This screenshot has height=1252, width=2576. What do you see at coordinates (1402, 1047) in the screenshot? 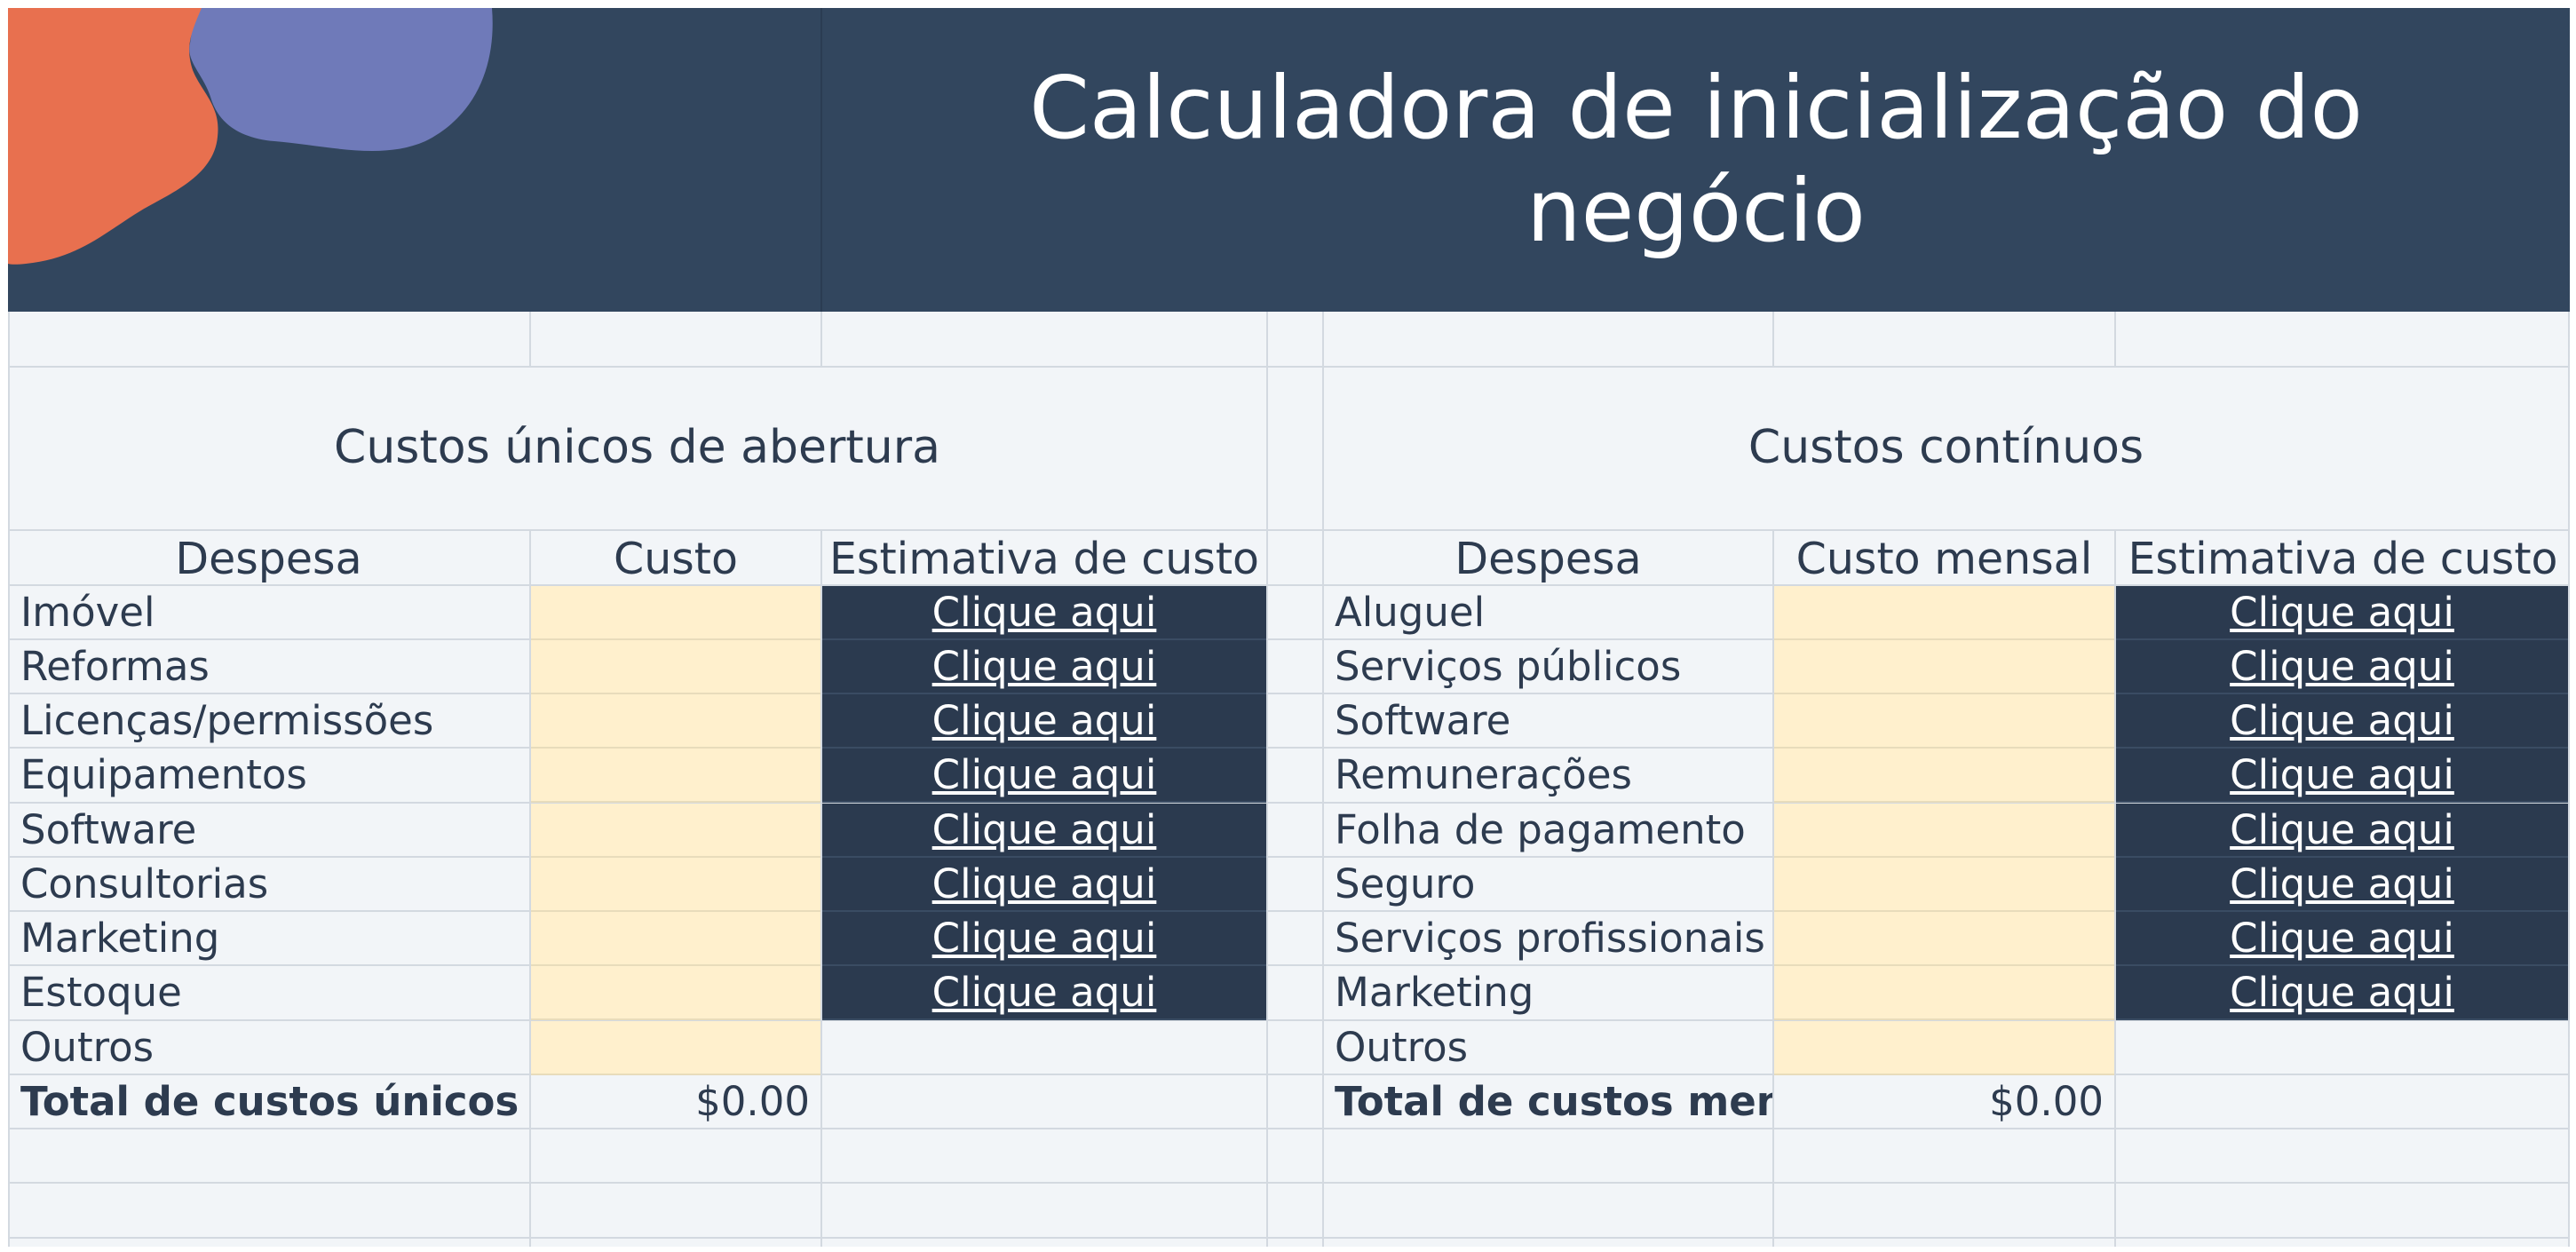
I see `right-row-label: Outros` at bounding box center [1402, 1047].